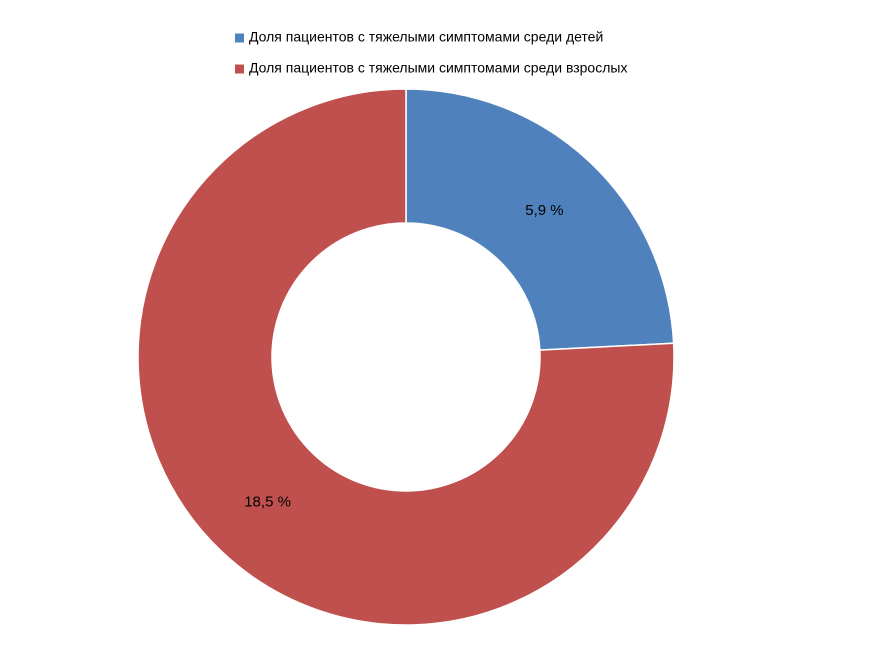  I want to click on value-label: 18,5 %, so click(267, 502).